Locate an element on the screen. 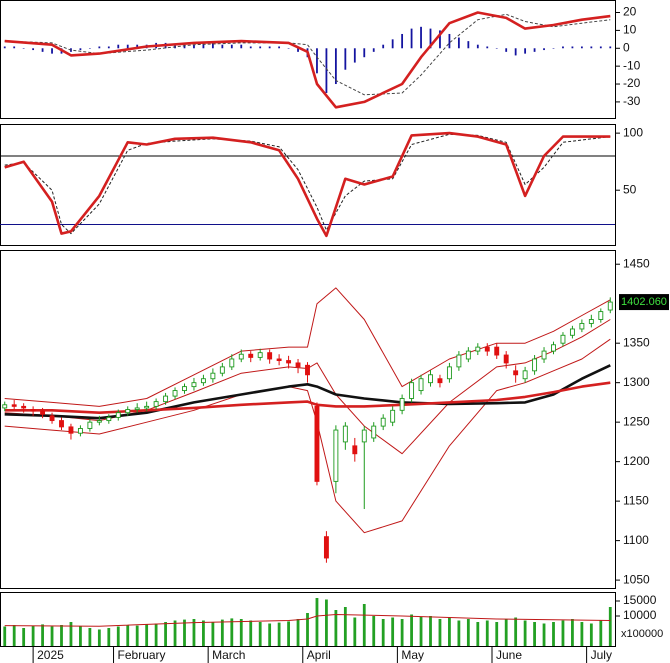  y-tick-label: -30 is located at coordinates (632, 101).